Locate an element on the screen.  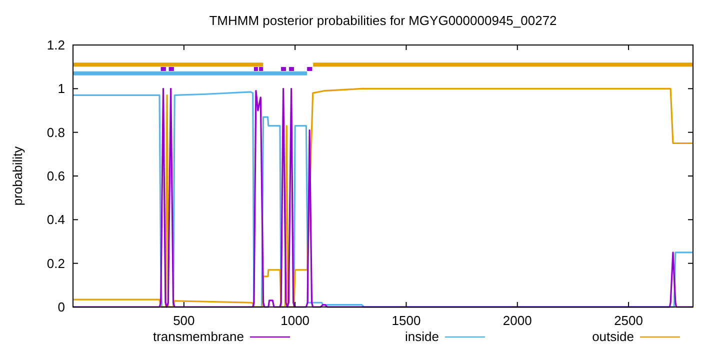
y-tick-label: 0.6 is located at coordinates (55, 176).